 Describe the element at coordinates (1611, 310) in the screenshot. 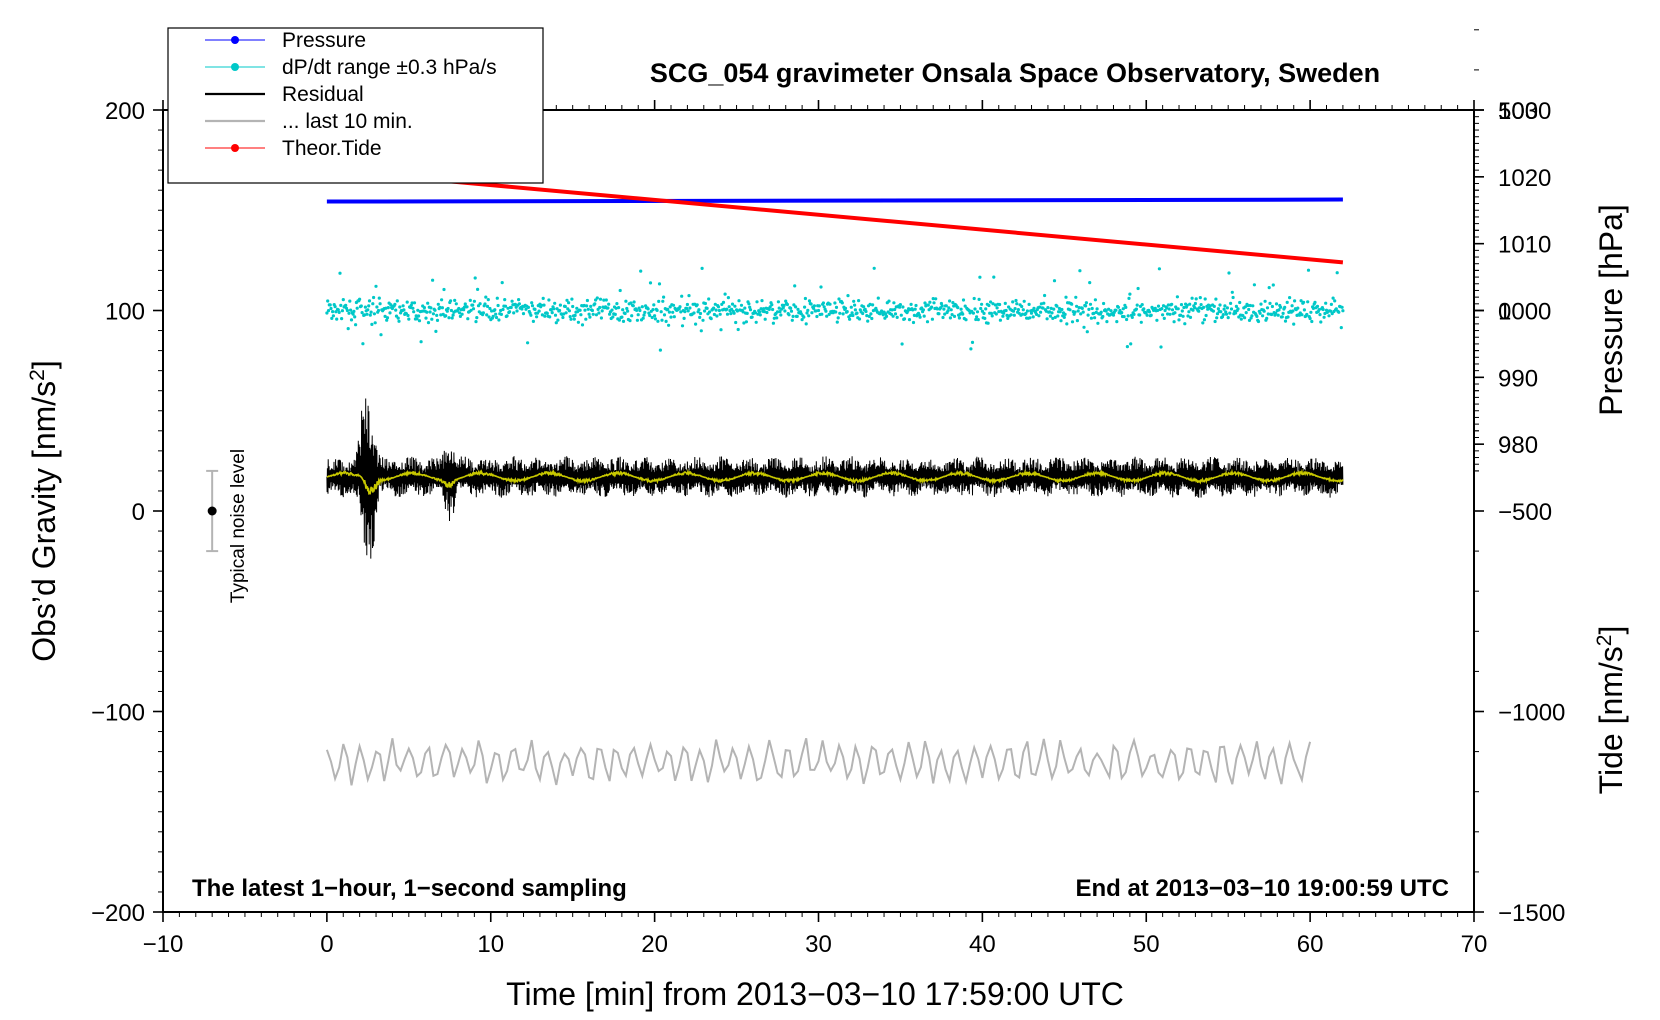

I see `pressure-axis-label: Pressure [hPa]` at that location.